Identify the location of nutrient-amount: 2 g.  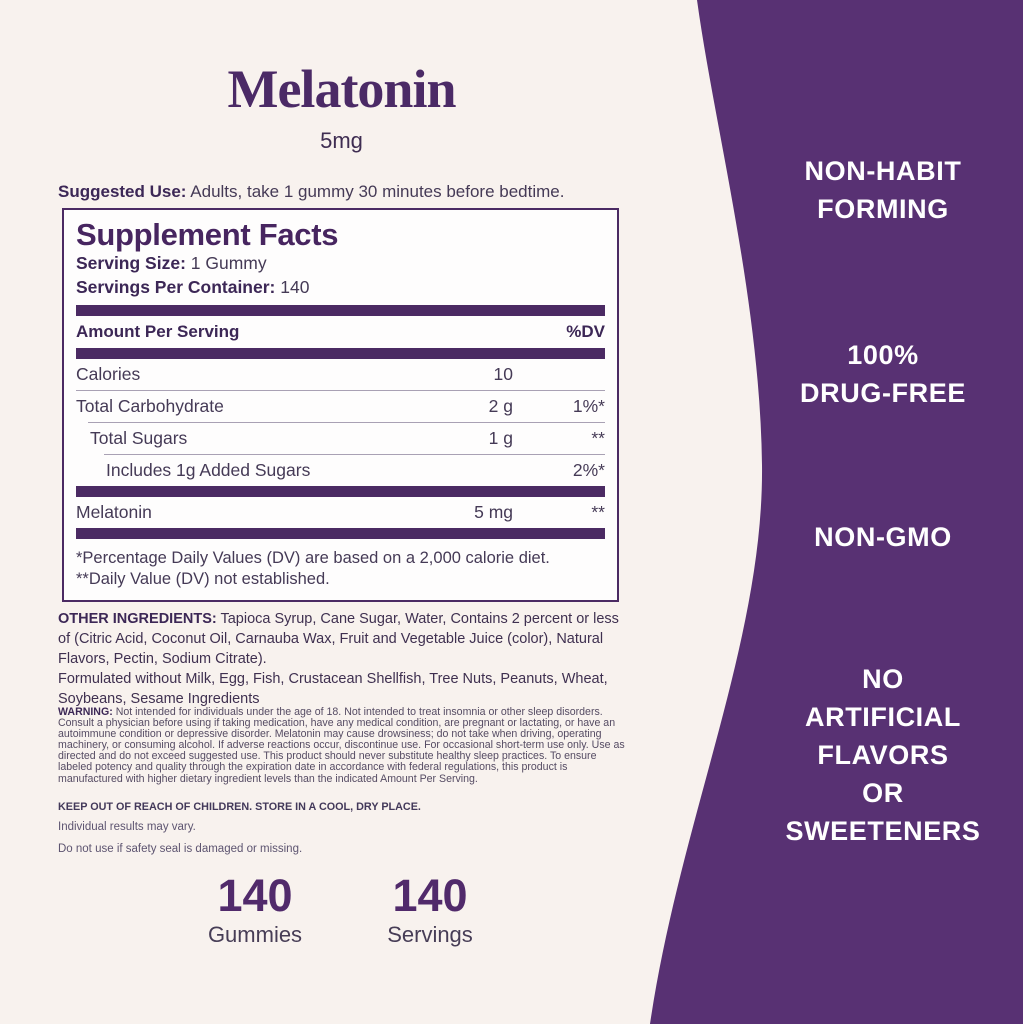
(500, 406).